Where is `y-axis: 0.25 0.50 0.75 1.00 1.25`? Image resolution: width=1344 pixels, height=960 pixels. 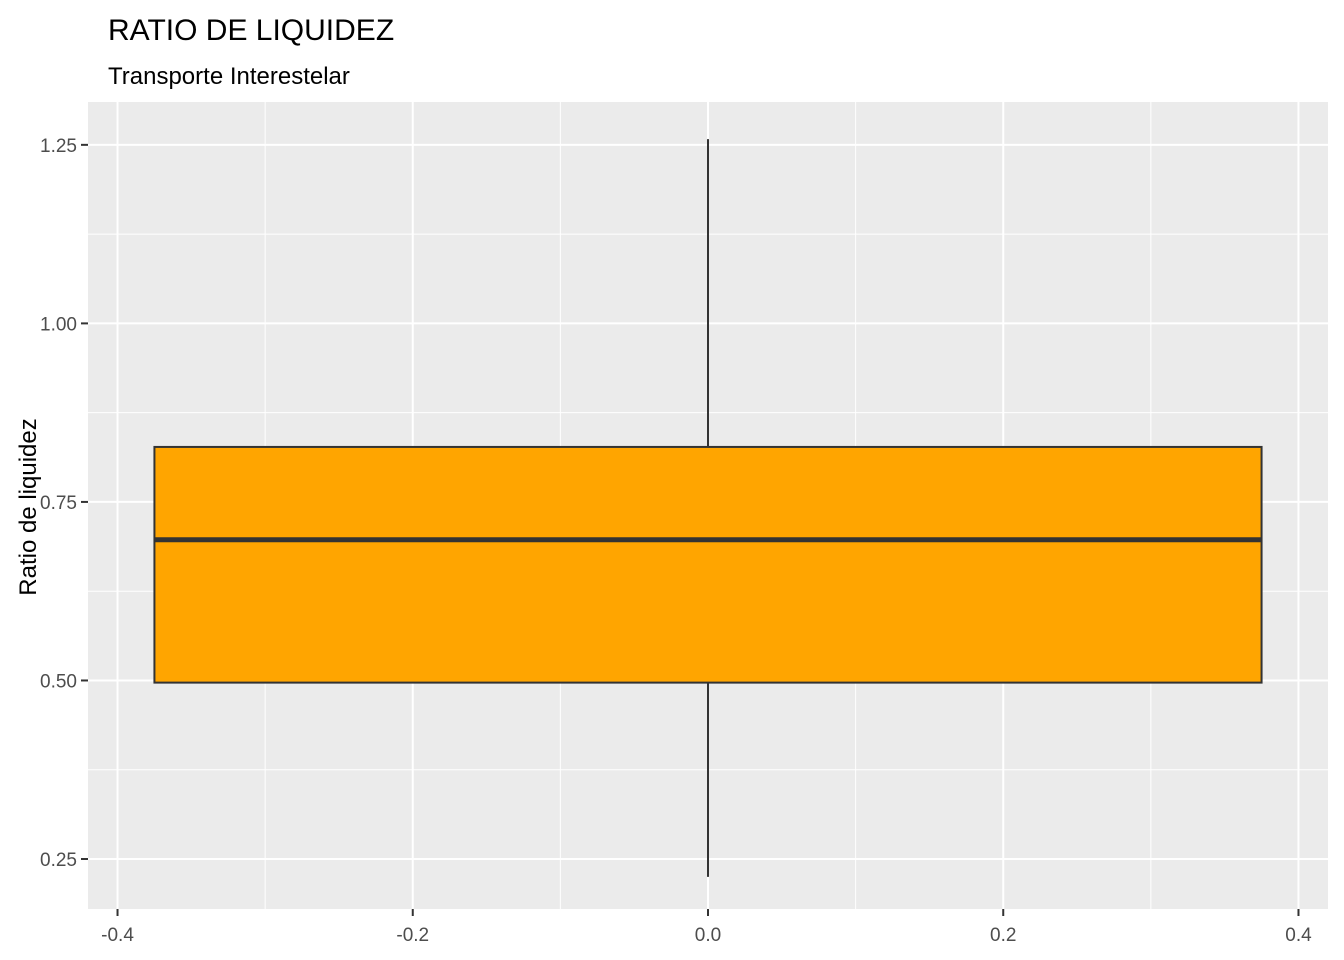
y-axis: 0.25 0.50 0.75 1.00 1.25 is located at coordinates (64, 503).